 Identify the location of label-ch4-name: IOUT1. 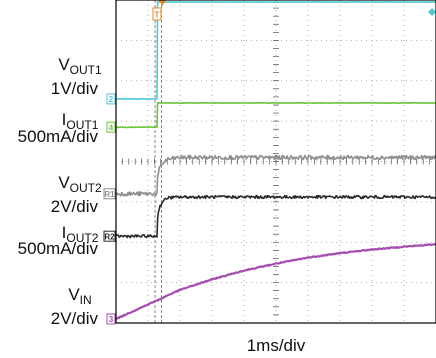
(80, 121).